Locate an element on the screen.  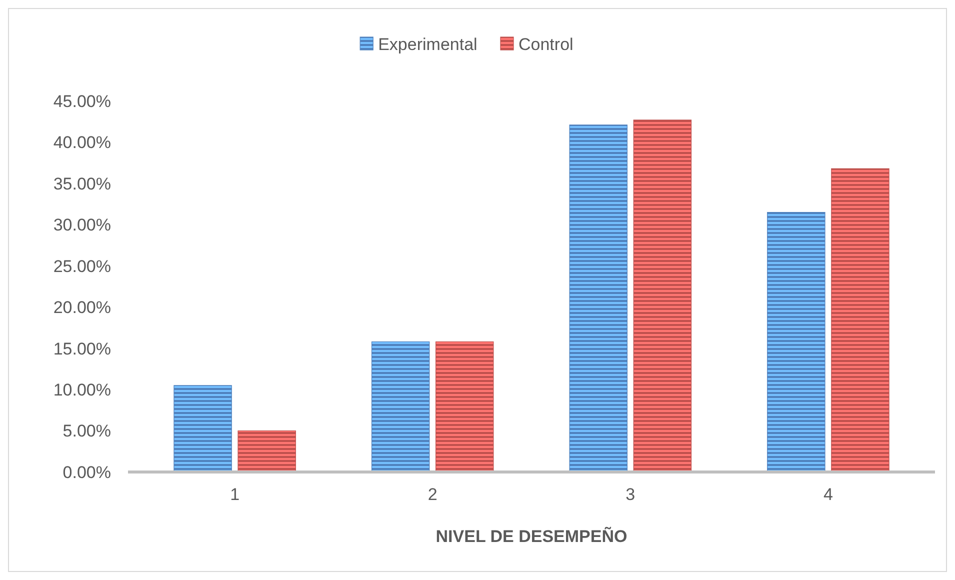
y-tick-label: 10.00% is located at coordinates (82, 390).